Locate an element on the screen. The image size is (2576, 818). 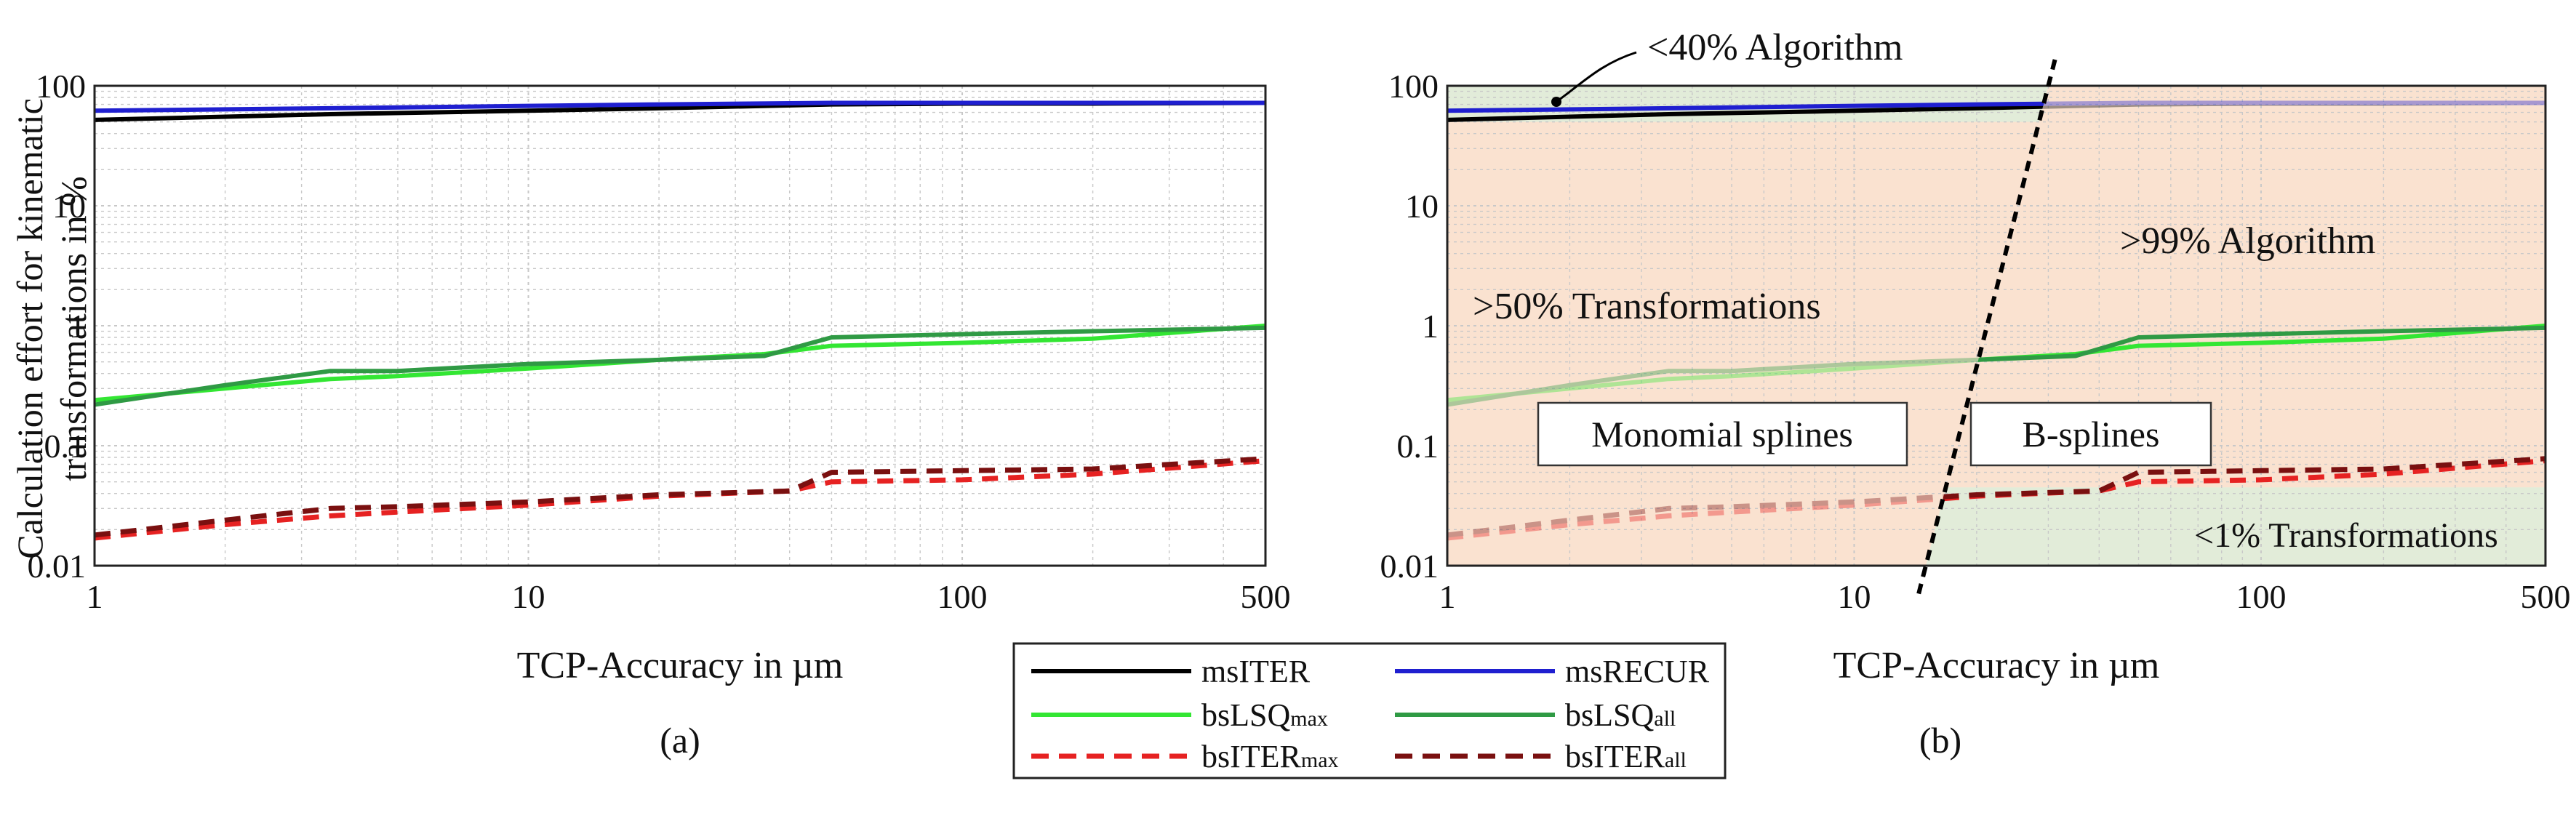
callout-dot is located at coordinates (1556, 102).